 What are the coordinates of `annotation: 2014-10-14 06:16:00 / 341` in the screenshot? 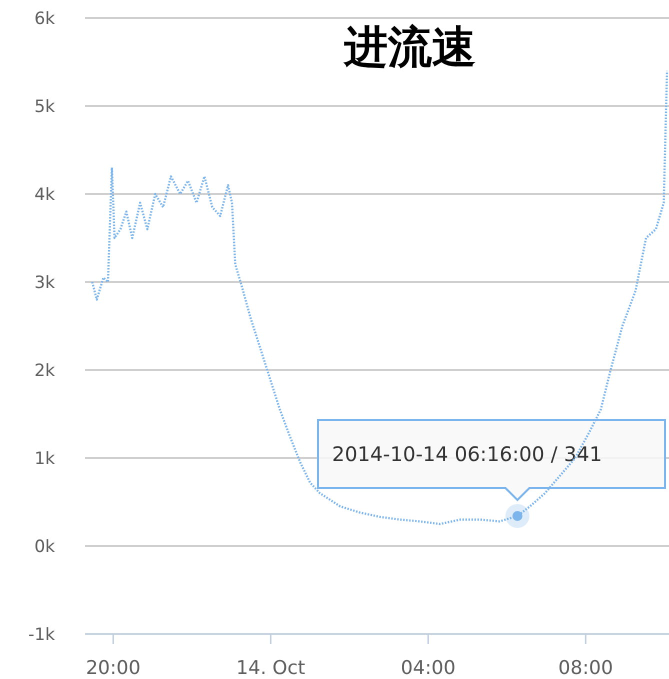 It's located at (467, 454).